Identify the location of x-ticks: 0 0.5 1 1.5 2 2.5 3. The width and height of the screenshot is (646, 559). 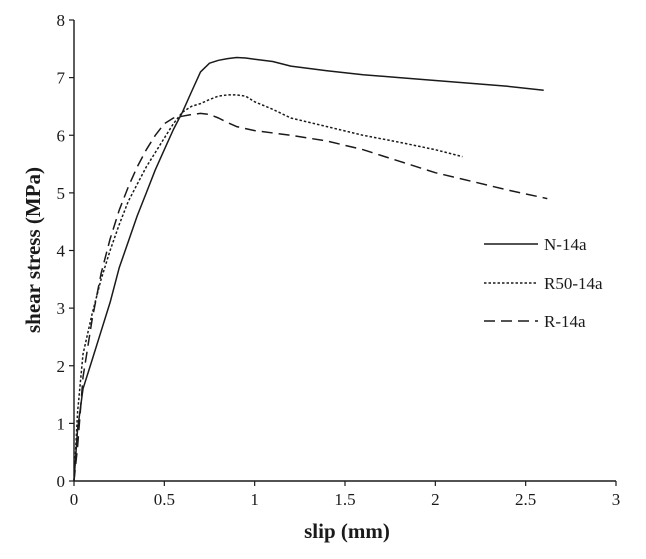
(345, 495).